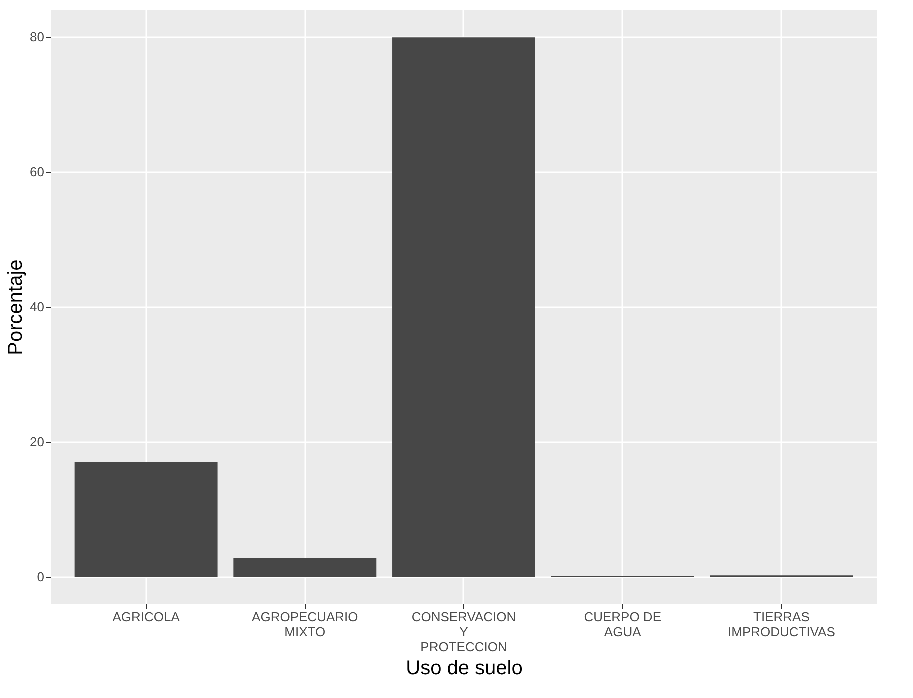 The image size is (913, 698). Describe the element at coordinates (37, 442) in the screenshot. I see `y-tick-label: 20` at that location.